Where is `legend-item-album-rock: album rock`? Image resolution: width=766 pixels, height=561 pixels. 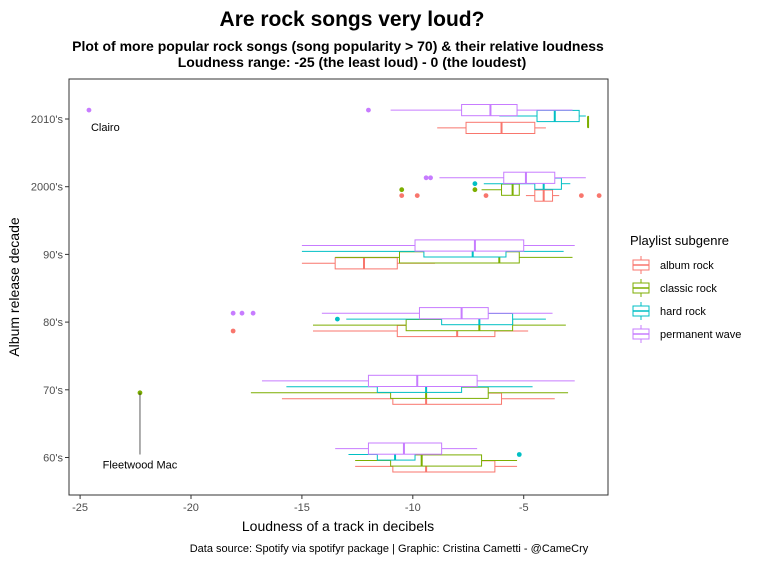 legend-item-album-rock: album rock is located at coordinates (673, 265).